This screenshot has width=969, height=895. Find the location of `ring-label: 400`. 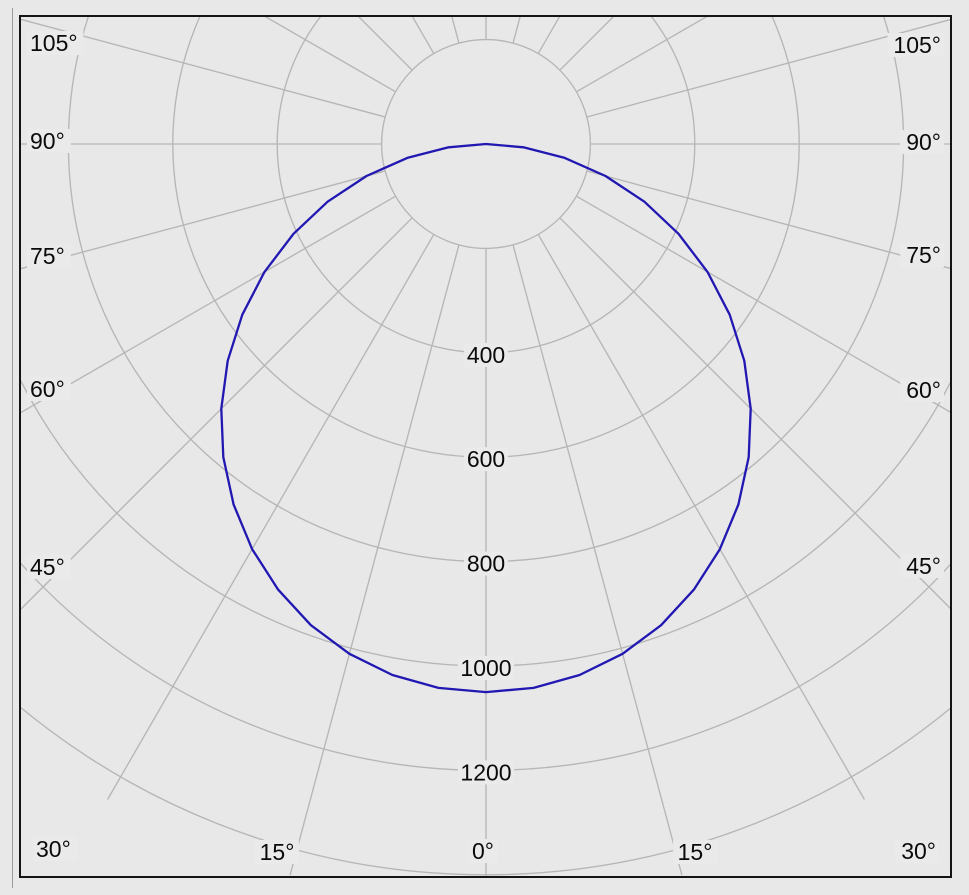

ring-label: 400 is located at coordinates (486, 355).